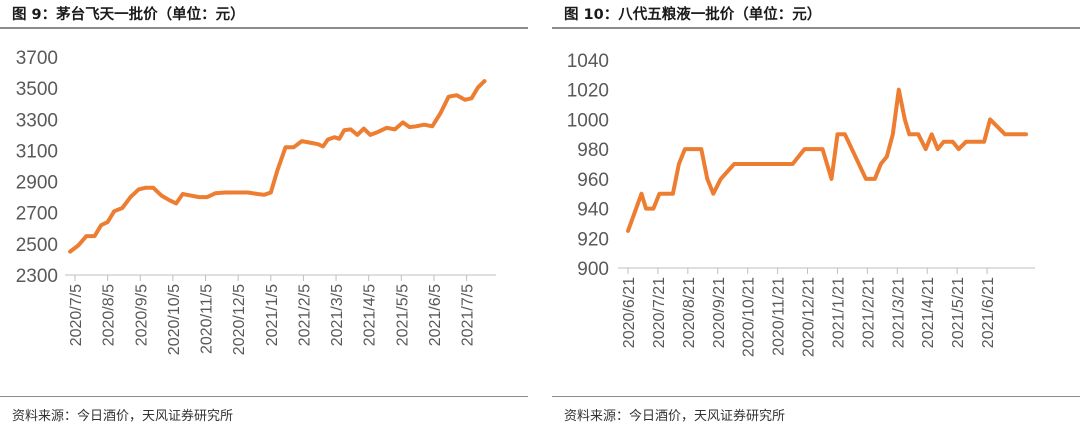 The width and height of the screenshot is (1080, 428). Describe the element at coordinates (588, 61) in the screenshot. I see `y-tick-label: 1040` at that location.